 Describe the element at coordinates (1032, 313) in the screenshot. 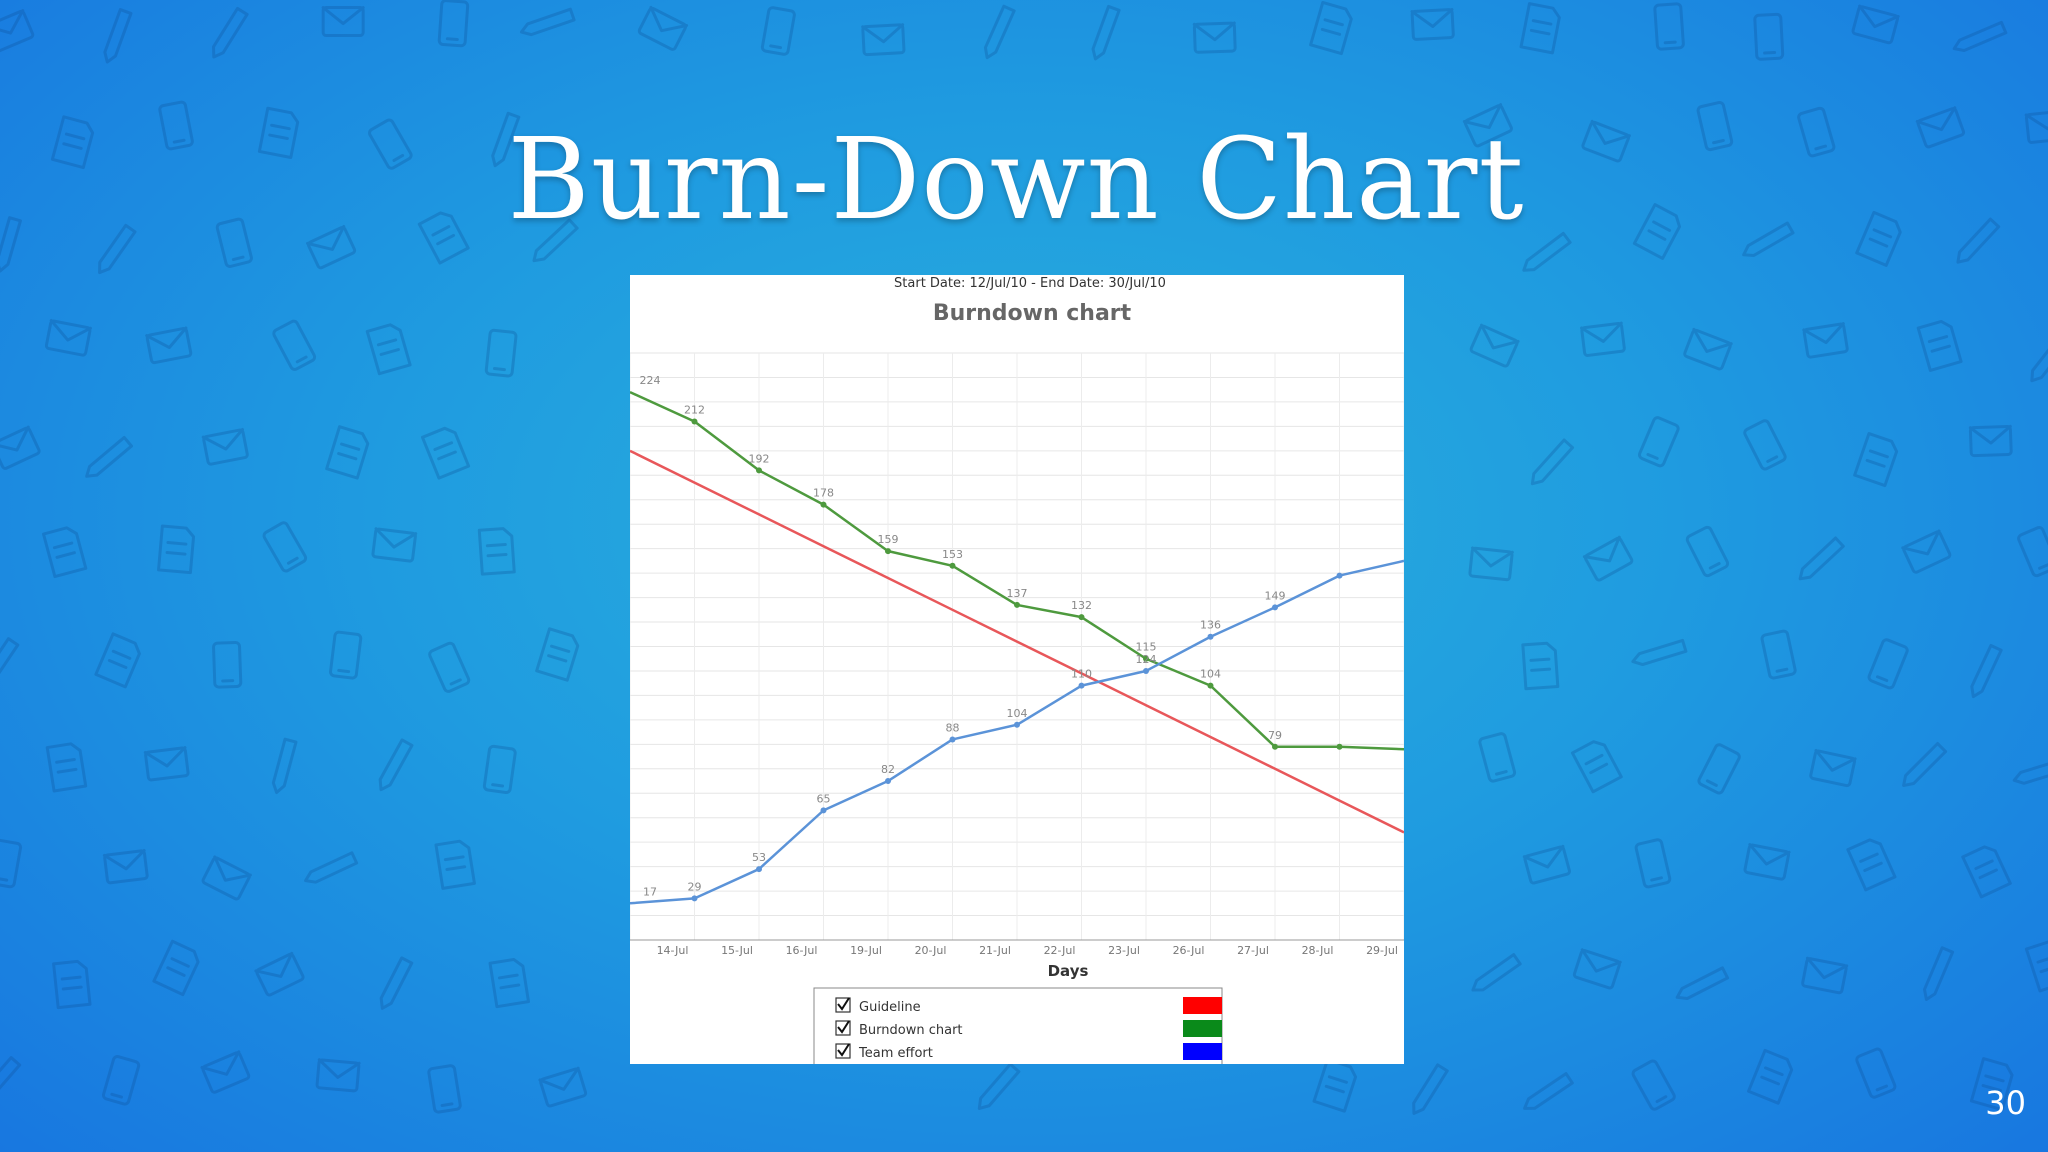

I see `chart-title: Burndown chart` at that location.